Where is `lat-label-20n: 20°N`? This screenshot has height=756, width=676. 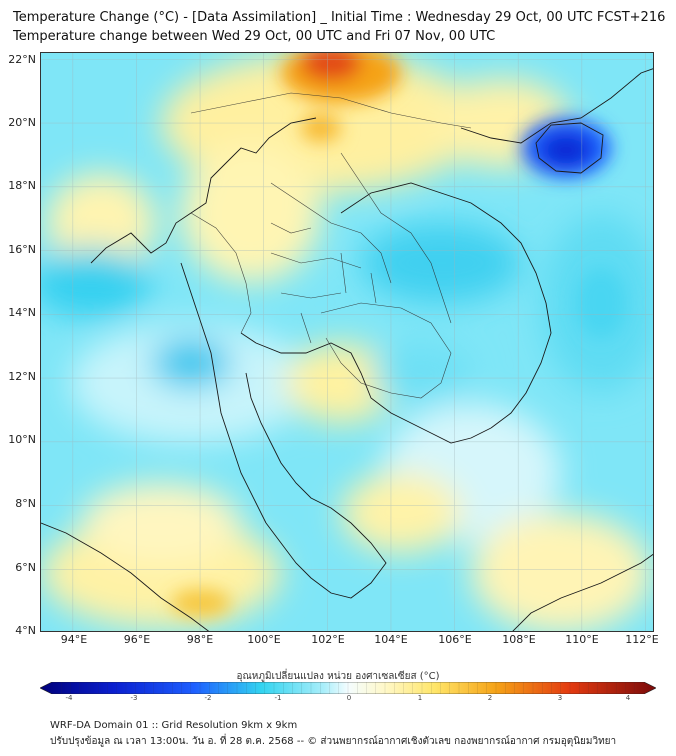
lat-label-20n: 20°N is located at coordinates (22, 122).